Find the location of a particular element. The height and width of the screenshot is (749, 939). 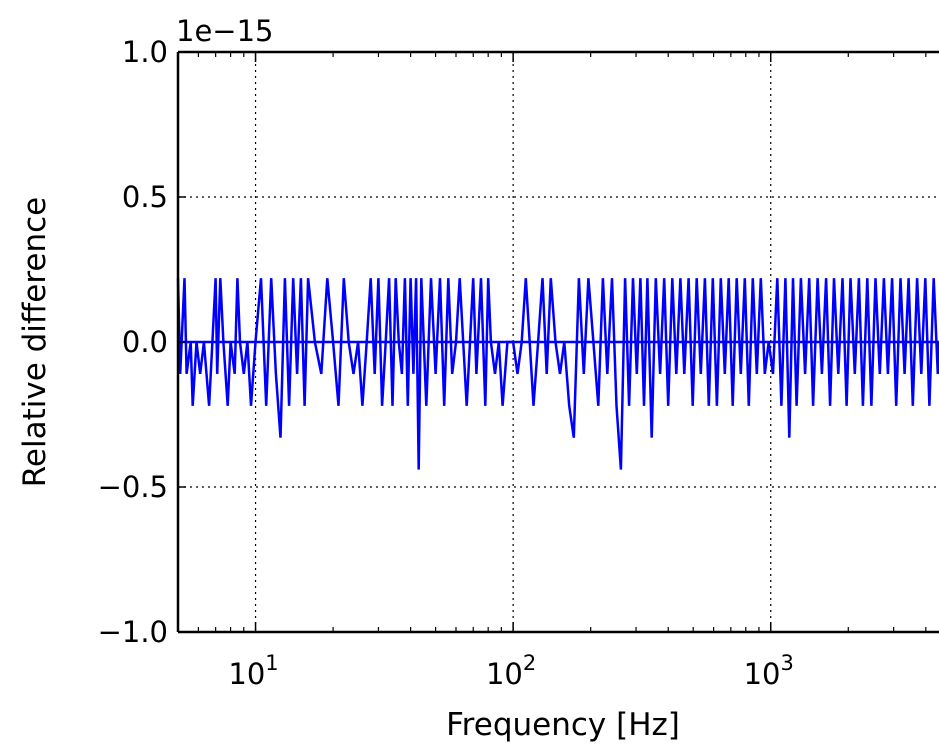

y-offset-text: 1e−15 is located at coordinates (225, 31).